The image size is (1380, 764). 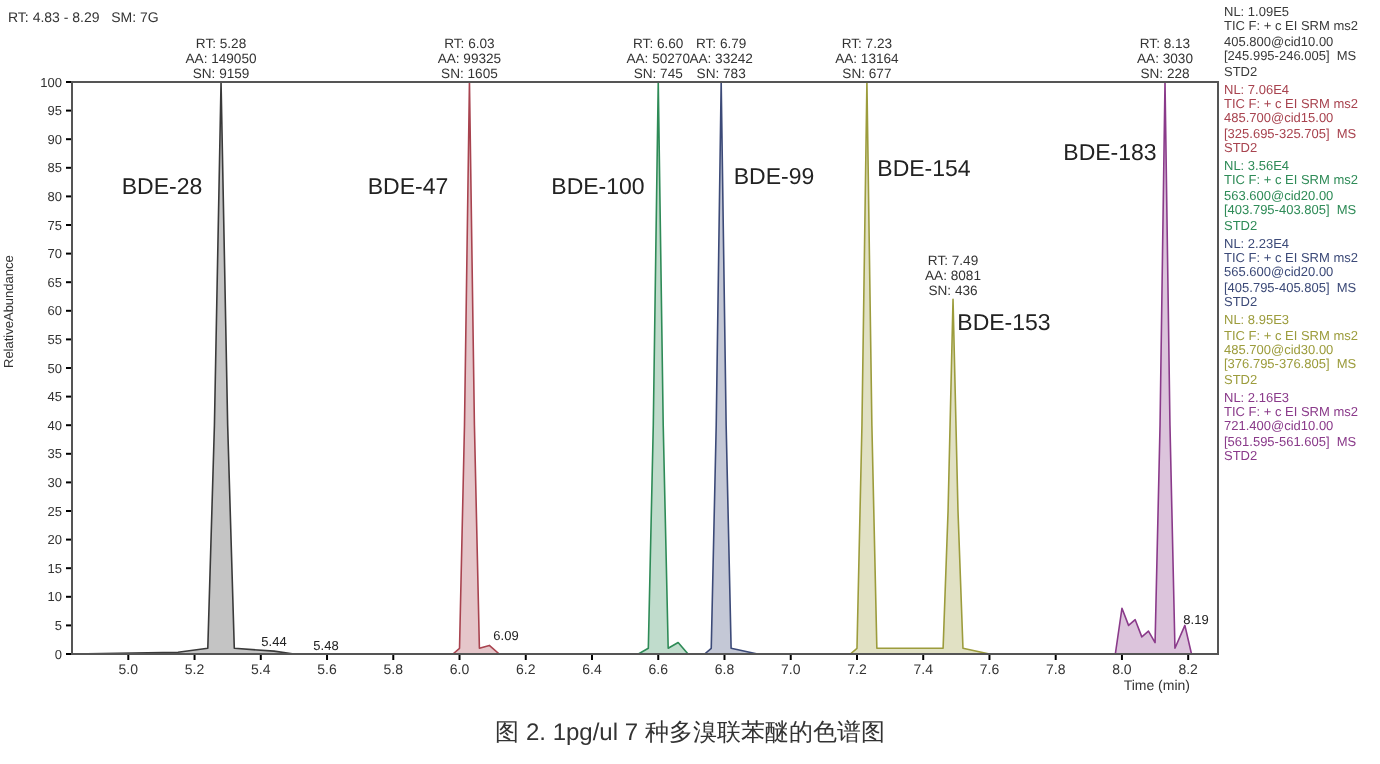 What do you see at coordinates (1004, 324) in the screenshot?
I see `annotation: BDE-153` at bounding box center [1004, 324].